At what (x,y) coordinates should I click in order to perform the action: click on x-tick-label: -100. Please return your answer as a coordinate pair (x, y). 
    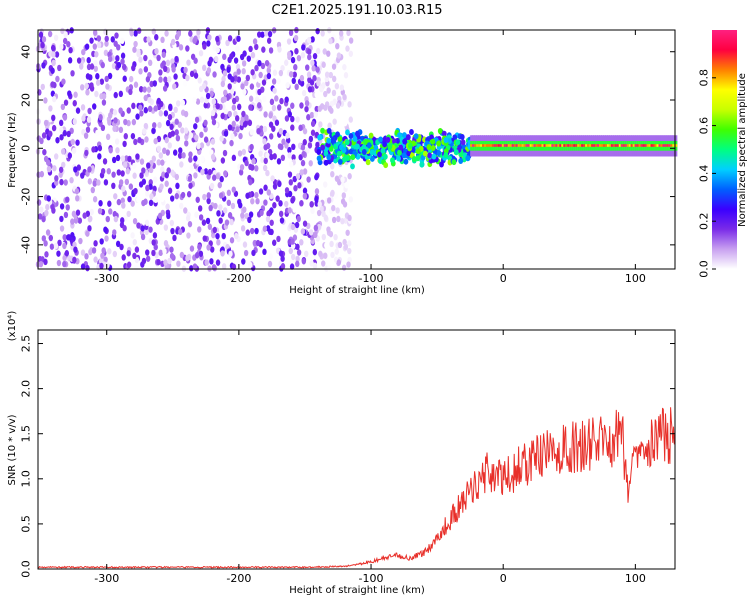
    Looking at the image, I should click on (371, 278).